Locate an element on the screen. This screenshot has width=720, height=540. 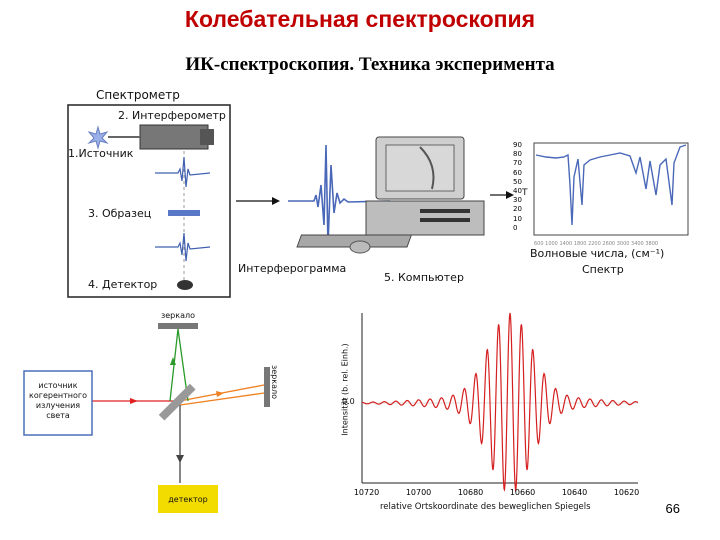
source-icon is located at coordinates (98, 137).